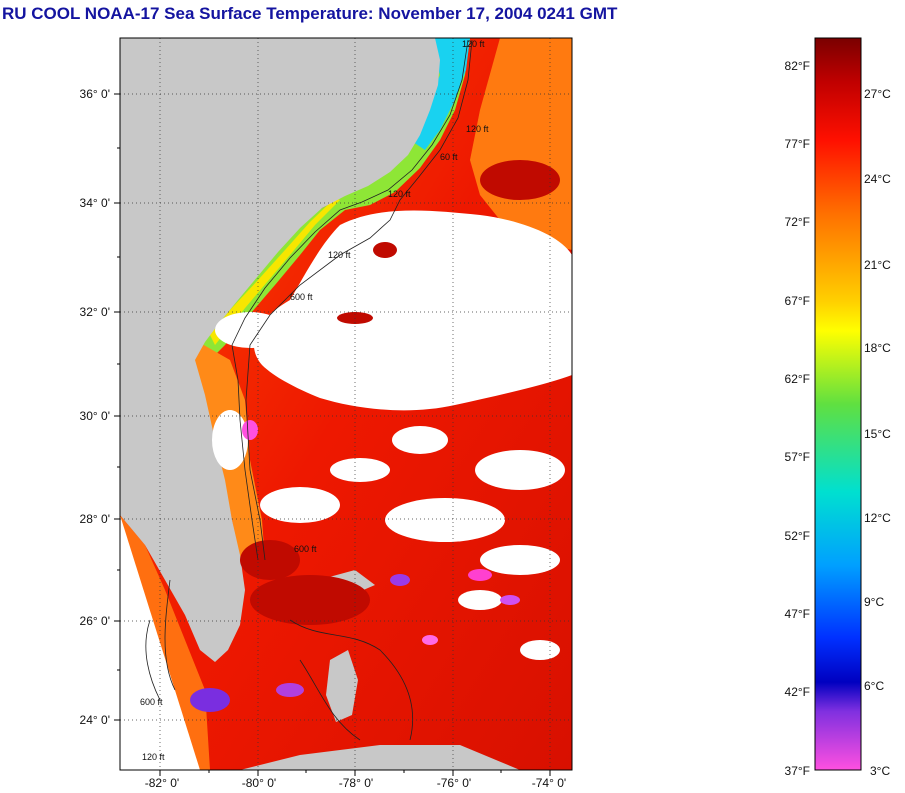  I want to click on lon-label: -82° 0', so click(162, 783).